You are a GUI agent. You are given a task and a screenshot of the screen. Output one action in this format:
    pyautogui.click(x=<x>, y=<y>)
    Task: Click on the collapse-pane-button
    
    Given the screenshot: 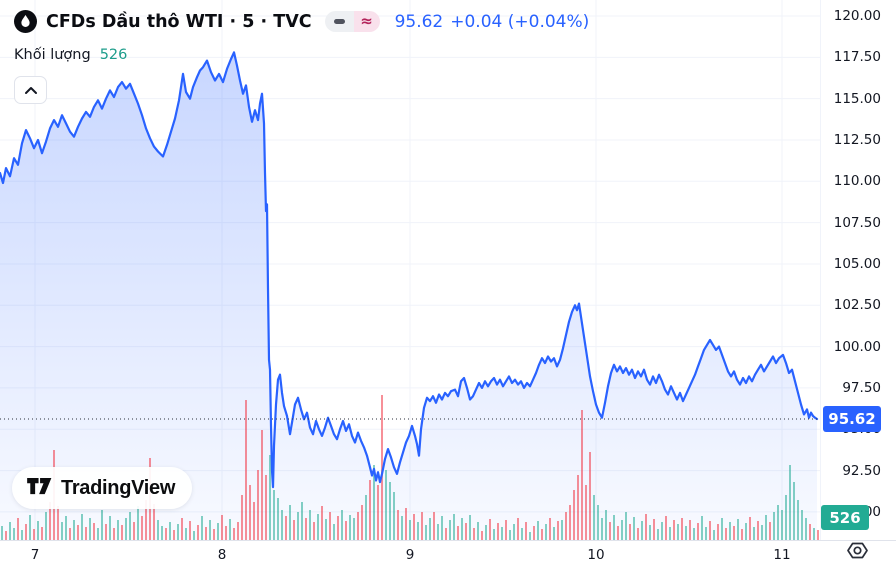 What is the action you would take?
    pyautogui.click(x=30, y=90)
    